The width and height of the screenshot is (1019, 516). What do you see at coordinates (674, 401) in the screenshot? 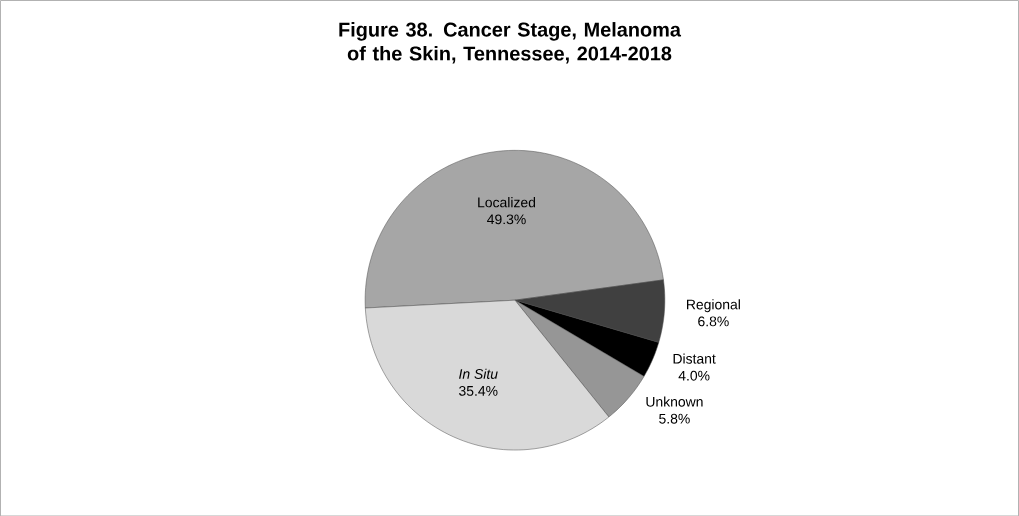
I see `slice-label: Unknown` at bounding box center [674, 401].